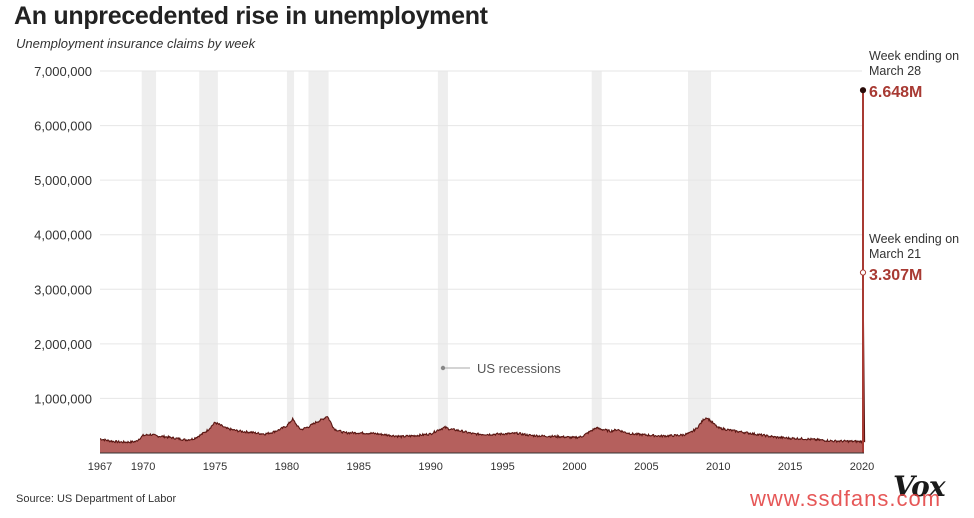 The width and height of the screenshot is (974, 518). I want to click on annotation-value: 6.648M, so click(895, 92).